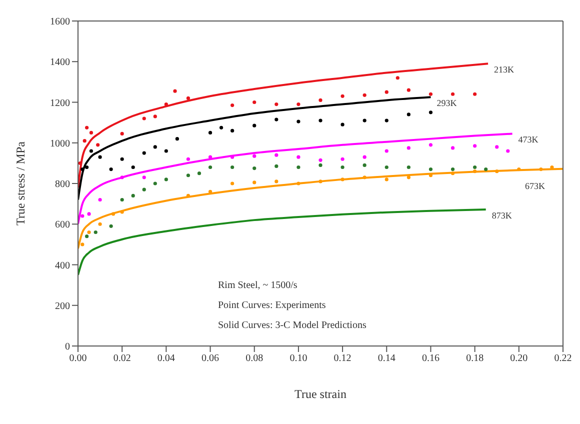 The image size is (580, 424). Describe the element at coordinates (67, 347) in the screenshot. I see `y-tick-label: 0` at that location.